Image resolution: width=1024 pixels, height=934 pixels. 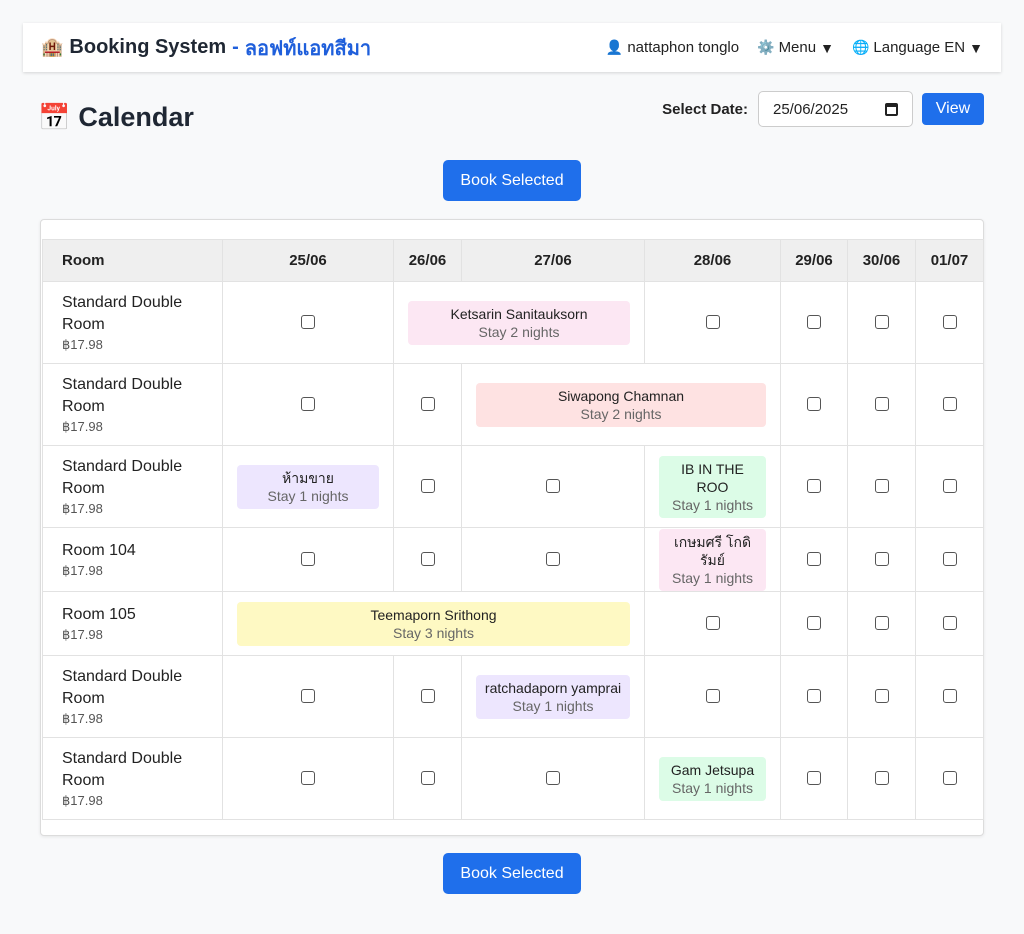 I want to click on booking-guest: Gam Jetsupa, so click(x=712, y=769).